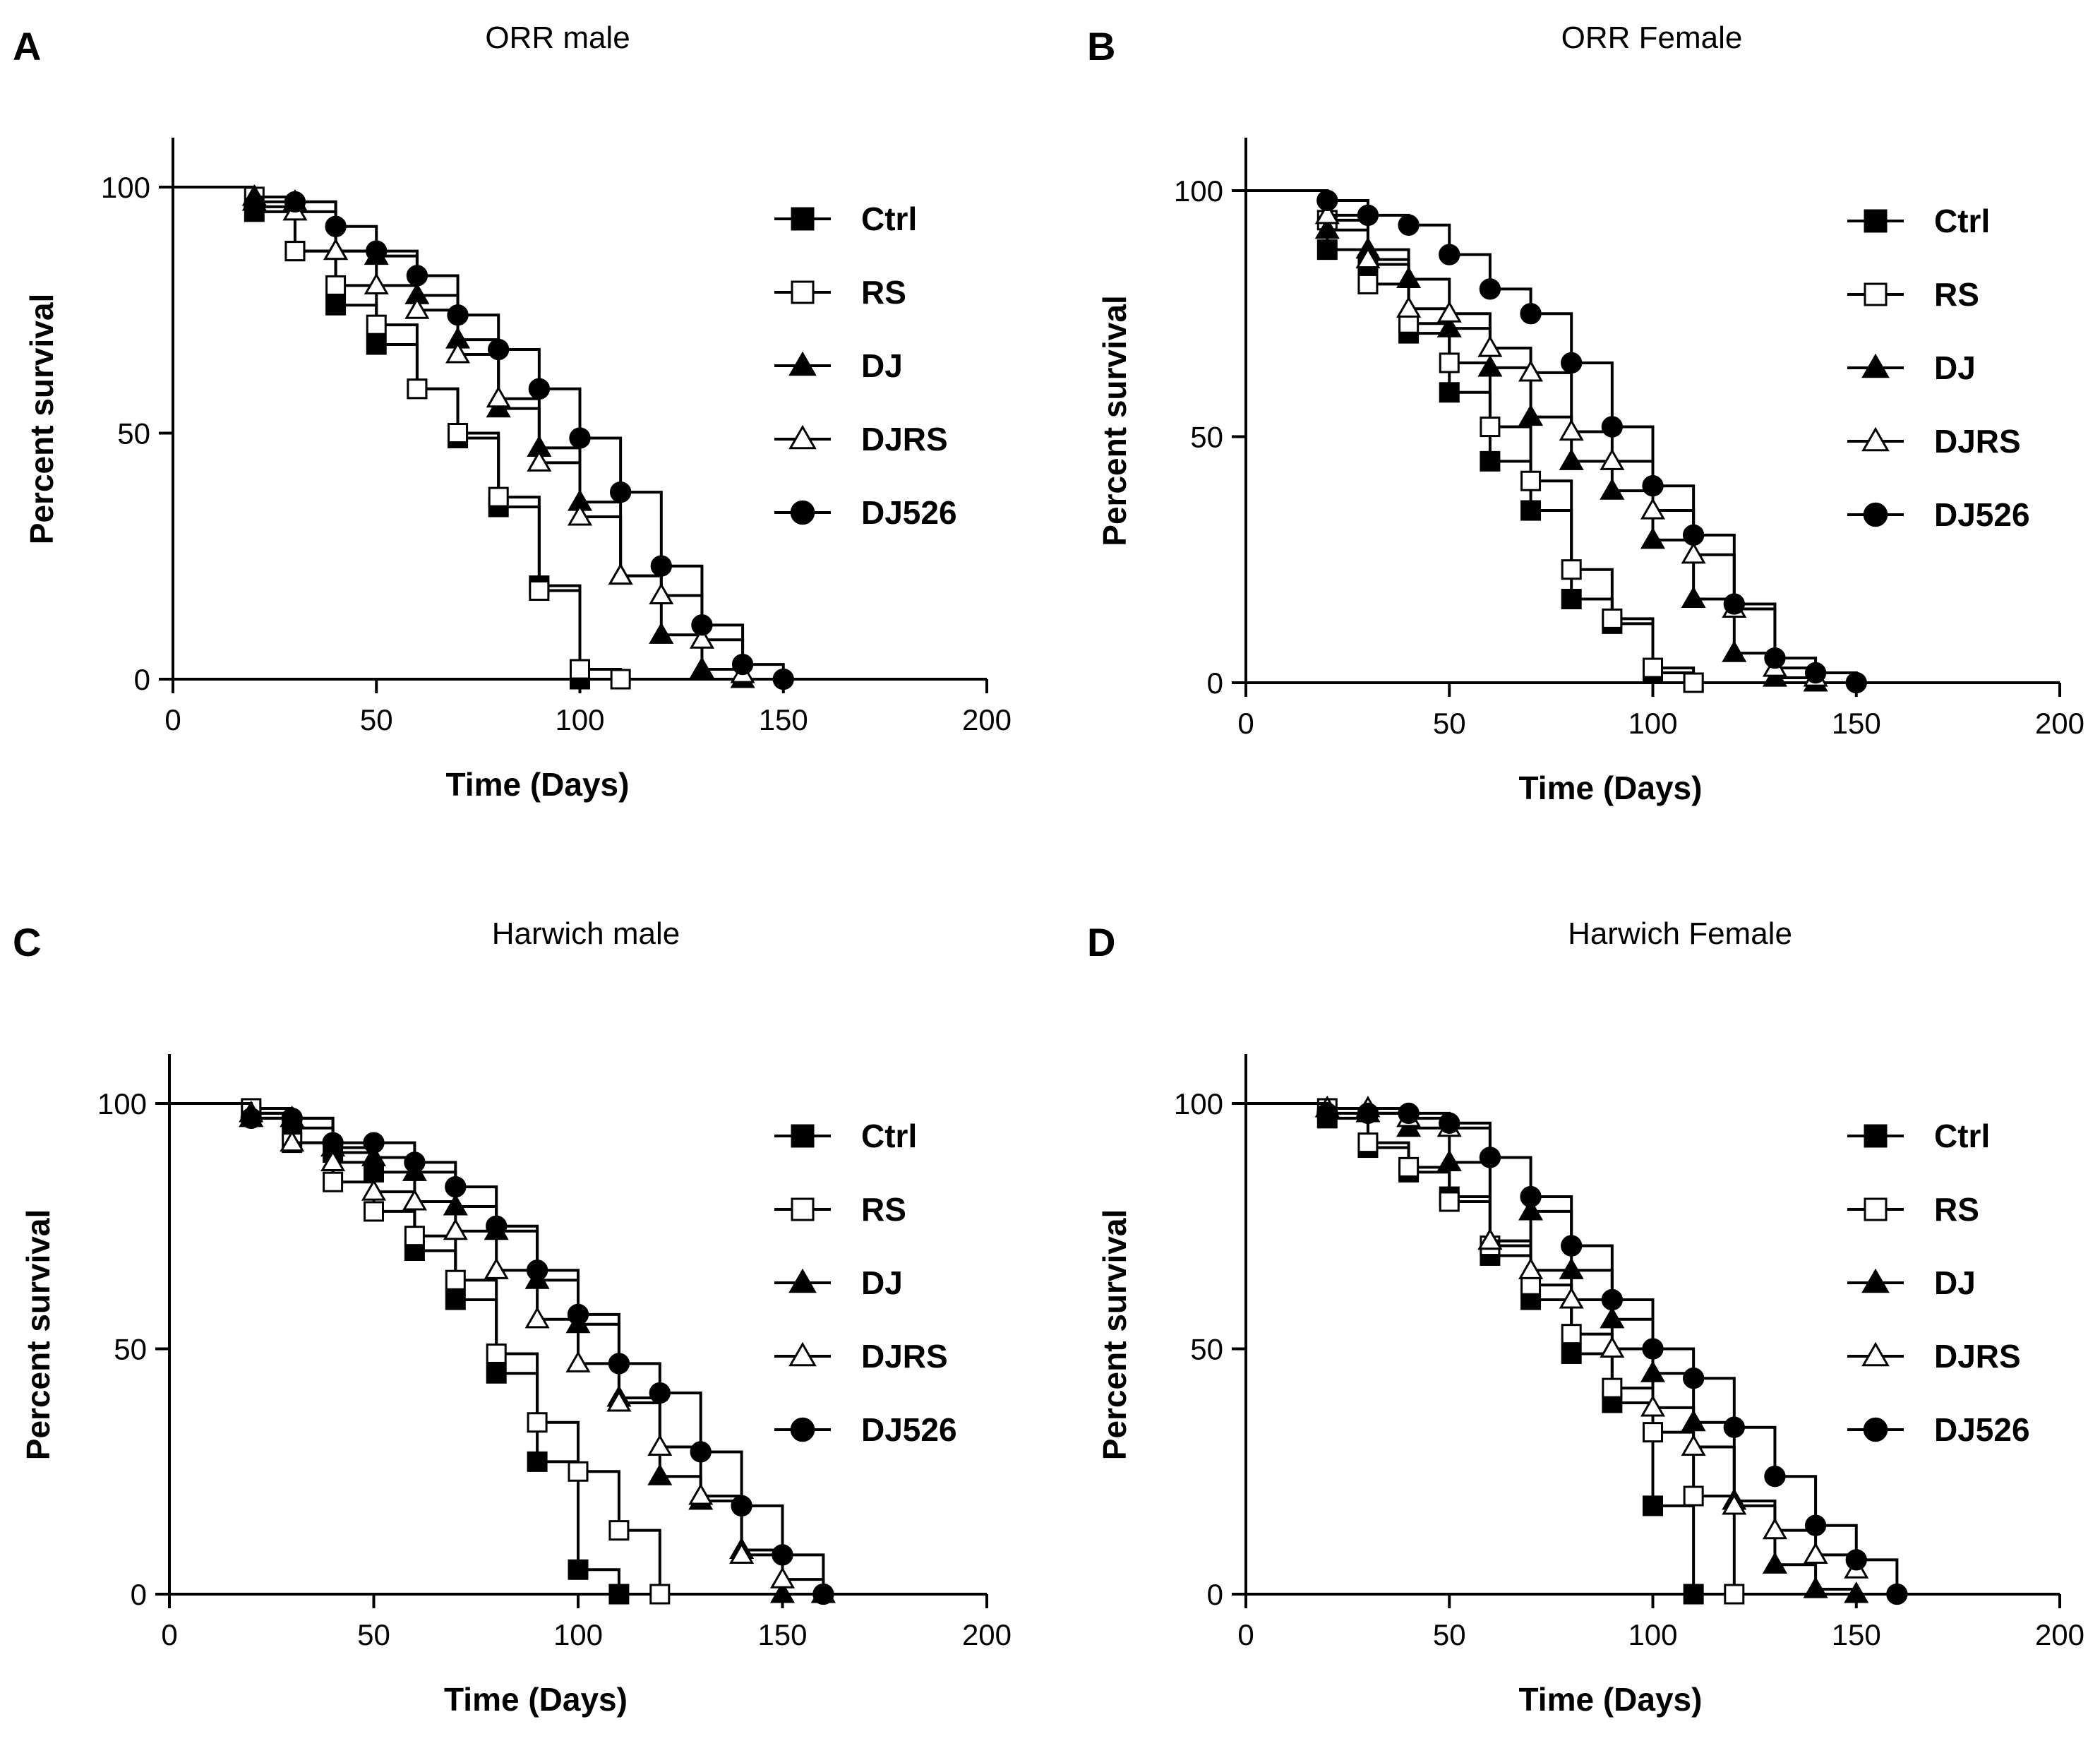  I want to click on series-djrs, so click(1558, 1337).